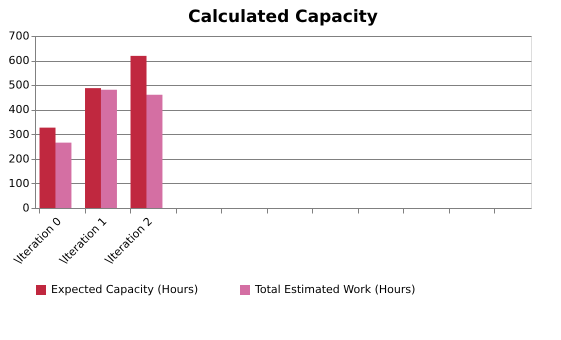  What do you see at coordinates (19, 183) in the screenshot?
I see `y-tick-label: 100` at bounding box center [19, 183].